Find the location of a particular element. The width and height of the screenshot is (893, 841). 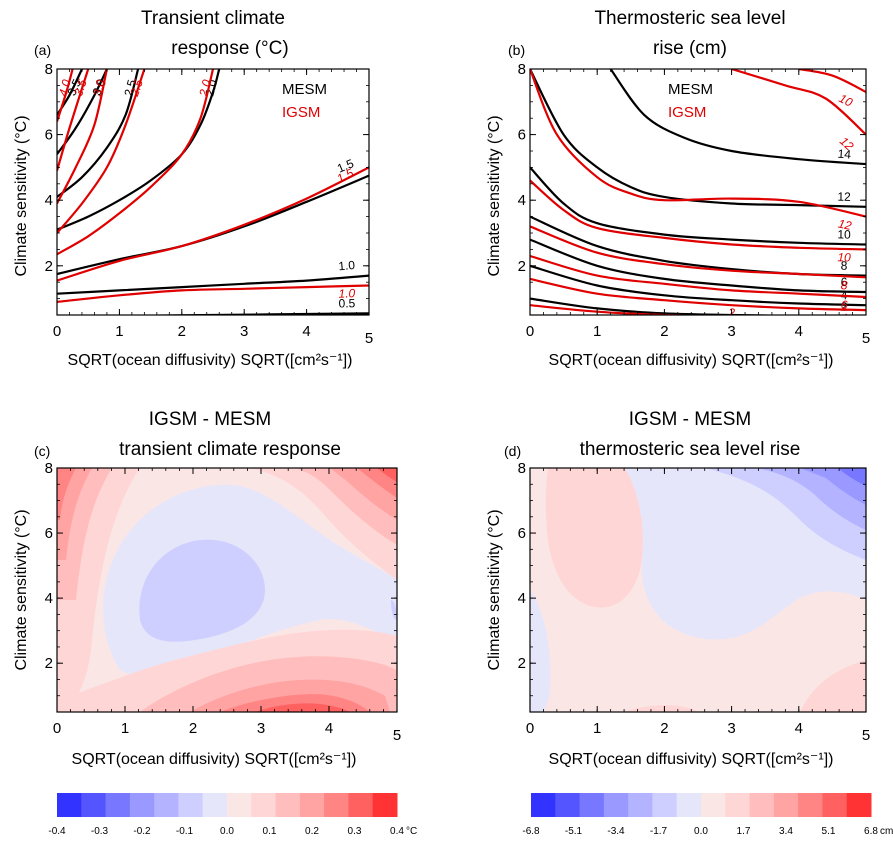

contour-a-igsm-3.5-5 is located at coordinates (73, 120).